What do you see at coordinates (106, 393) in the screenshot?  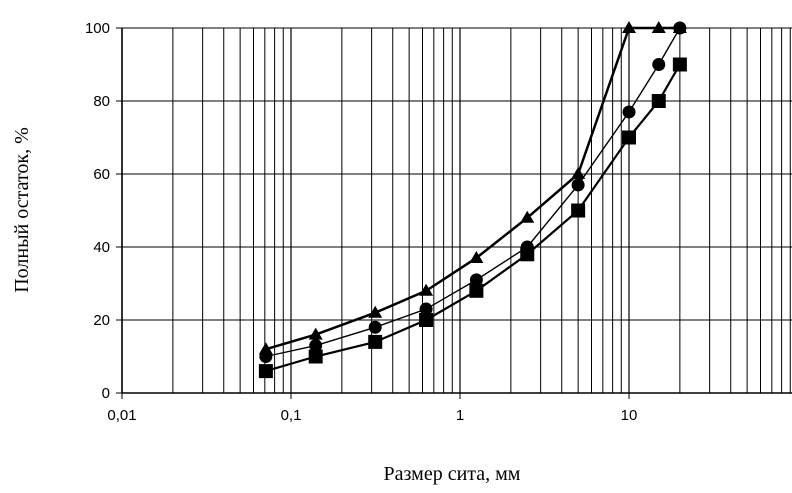 I see `y-tick-label: 0` at bounding box center [106, 393].